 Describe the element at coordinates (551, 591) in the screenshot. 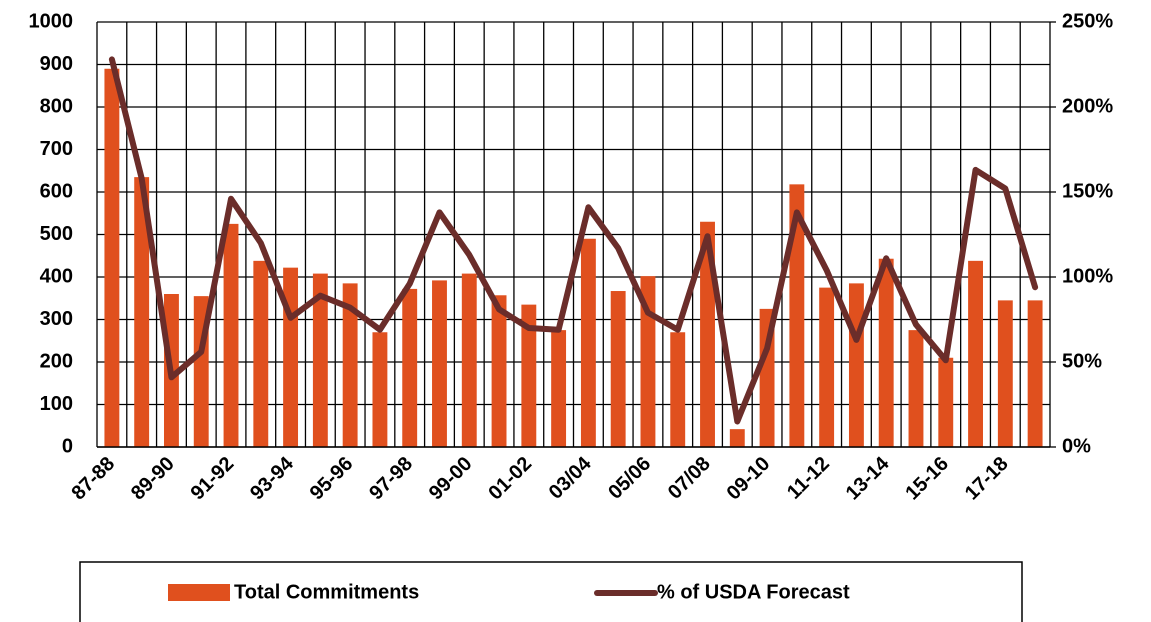

I see `legend-box` at that location.